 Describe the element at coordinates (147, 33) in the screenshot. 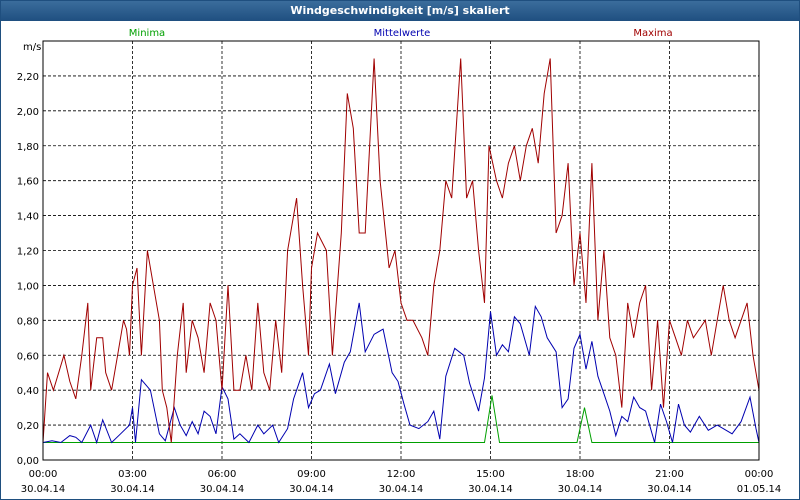

I see `legend-item-minima: Minima` at that location.